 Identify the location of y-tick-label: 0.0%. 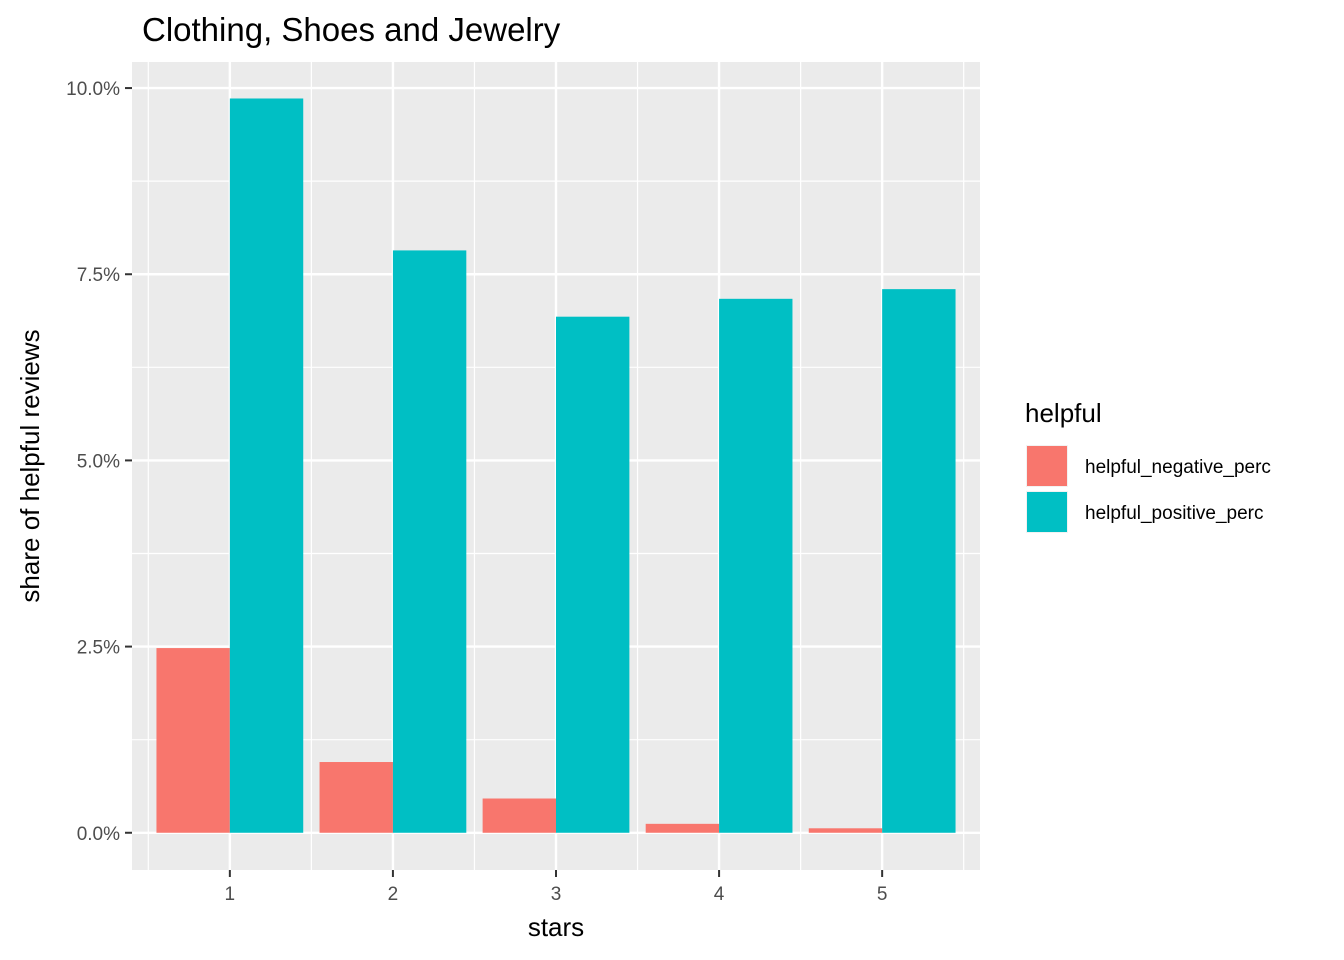
(98, 834).